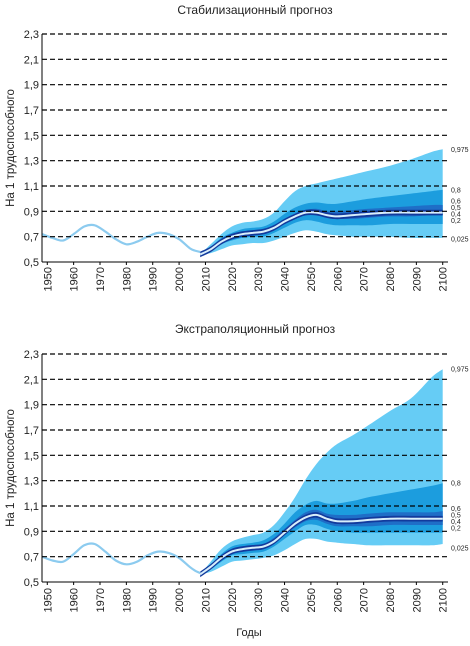 This screenshot has width=470, height=646. I want to click on x-axis-label: Годы, so click(249, 633).